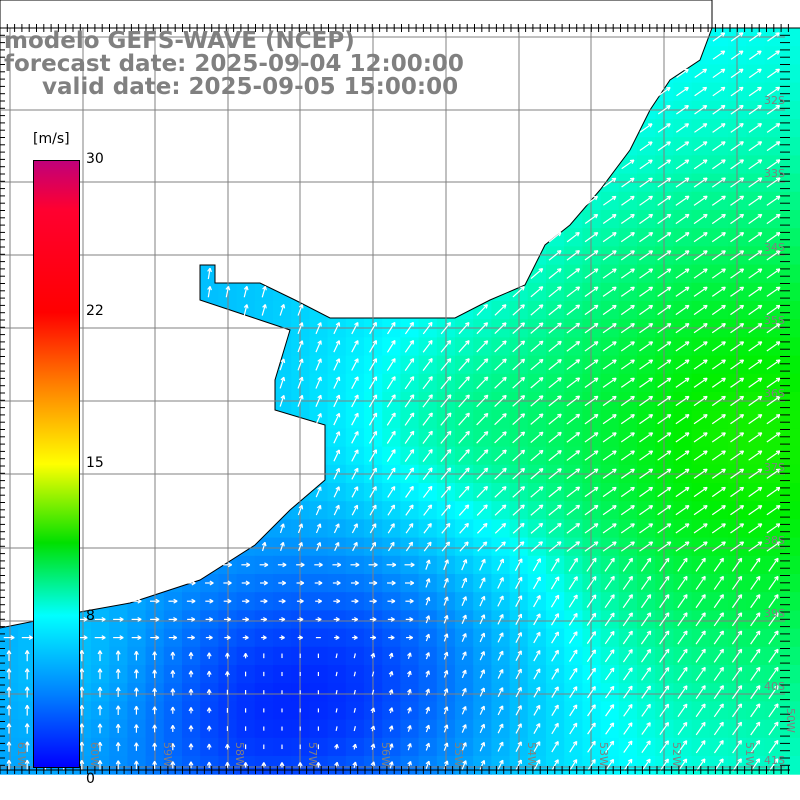 This screenshot has height=800, width=800. Describe the element at coordinates (240, 754) in the screenshot. I see `longitude-label: 58W` at that location.